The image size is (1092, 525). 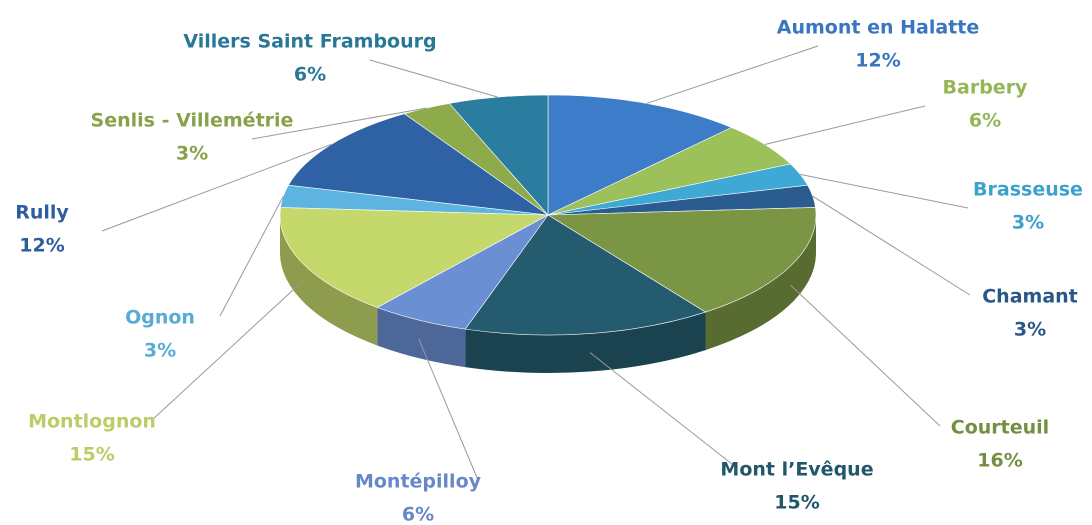 What do you see at coordinates (1028, 190) in the screenshot?
I see `slice-label: Brasseuse` at bounding box center [1028, 190].